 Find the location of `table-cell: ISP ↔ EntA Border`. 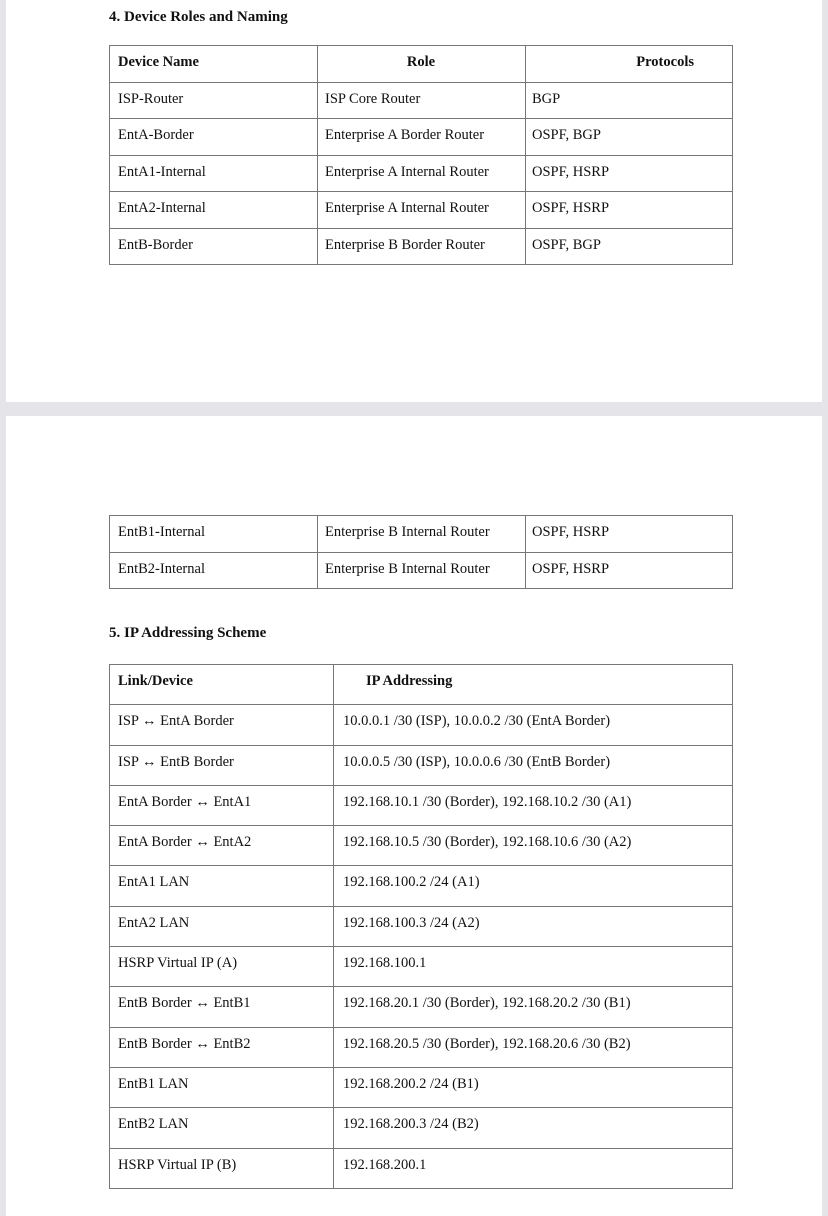

table-cell: ISP ↔ EntA Border is located at coordinates (221, 725).